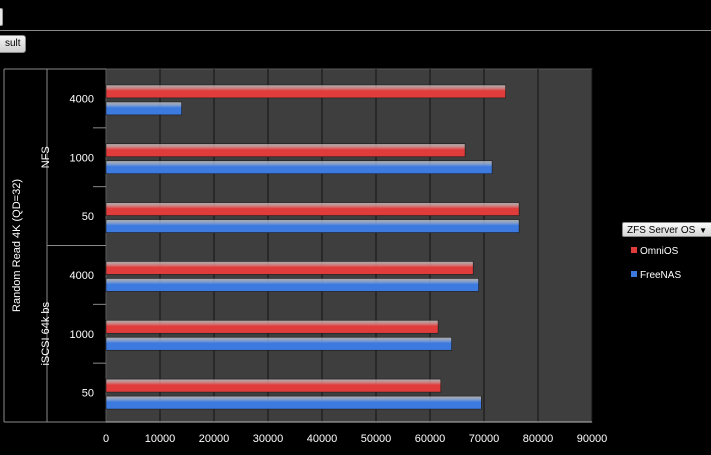 The height and width of the screenshot is (455, 711). Describe the element at coordinates (46, 157) in the screenshot. I see `group-label: NFS` at that location.